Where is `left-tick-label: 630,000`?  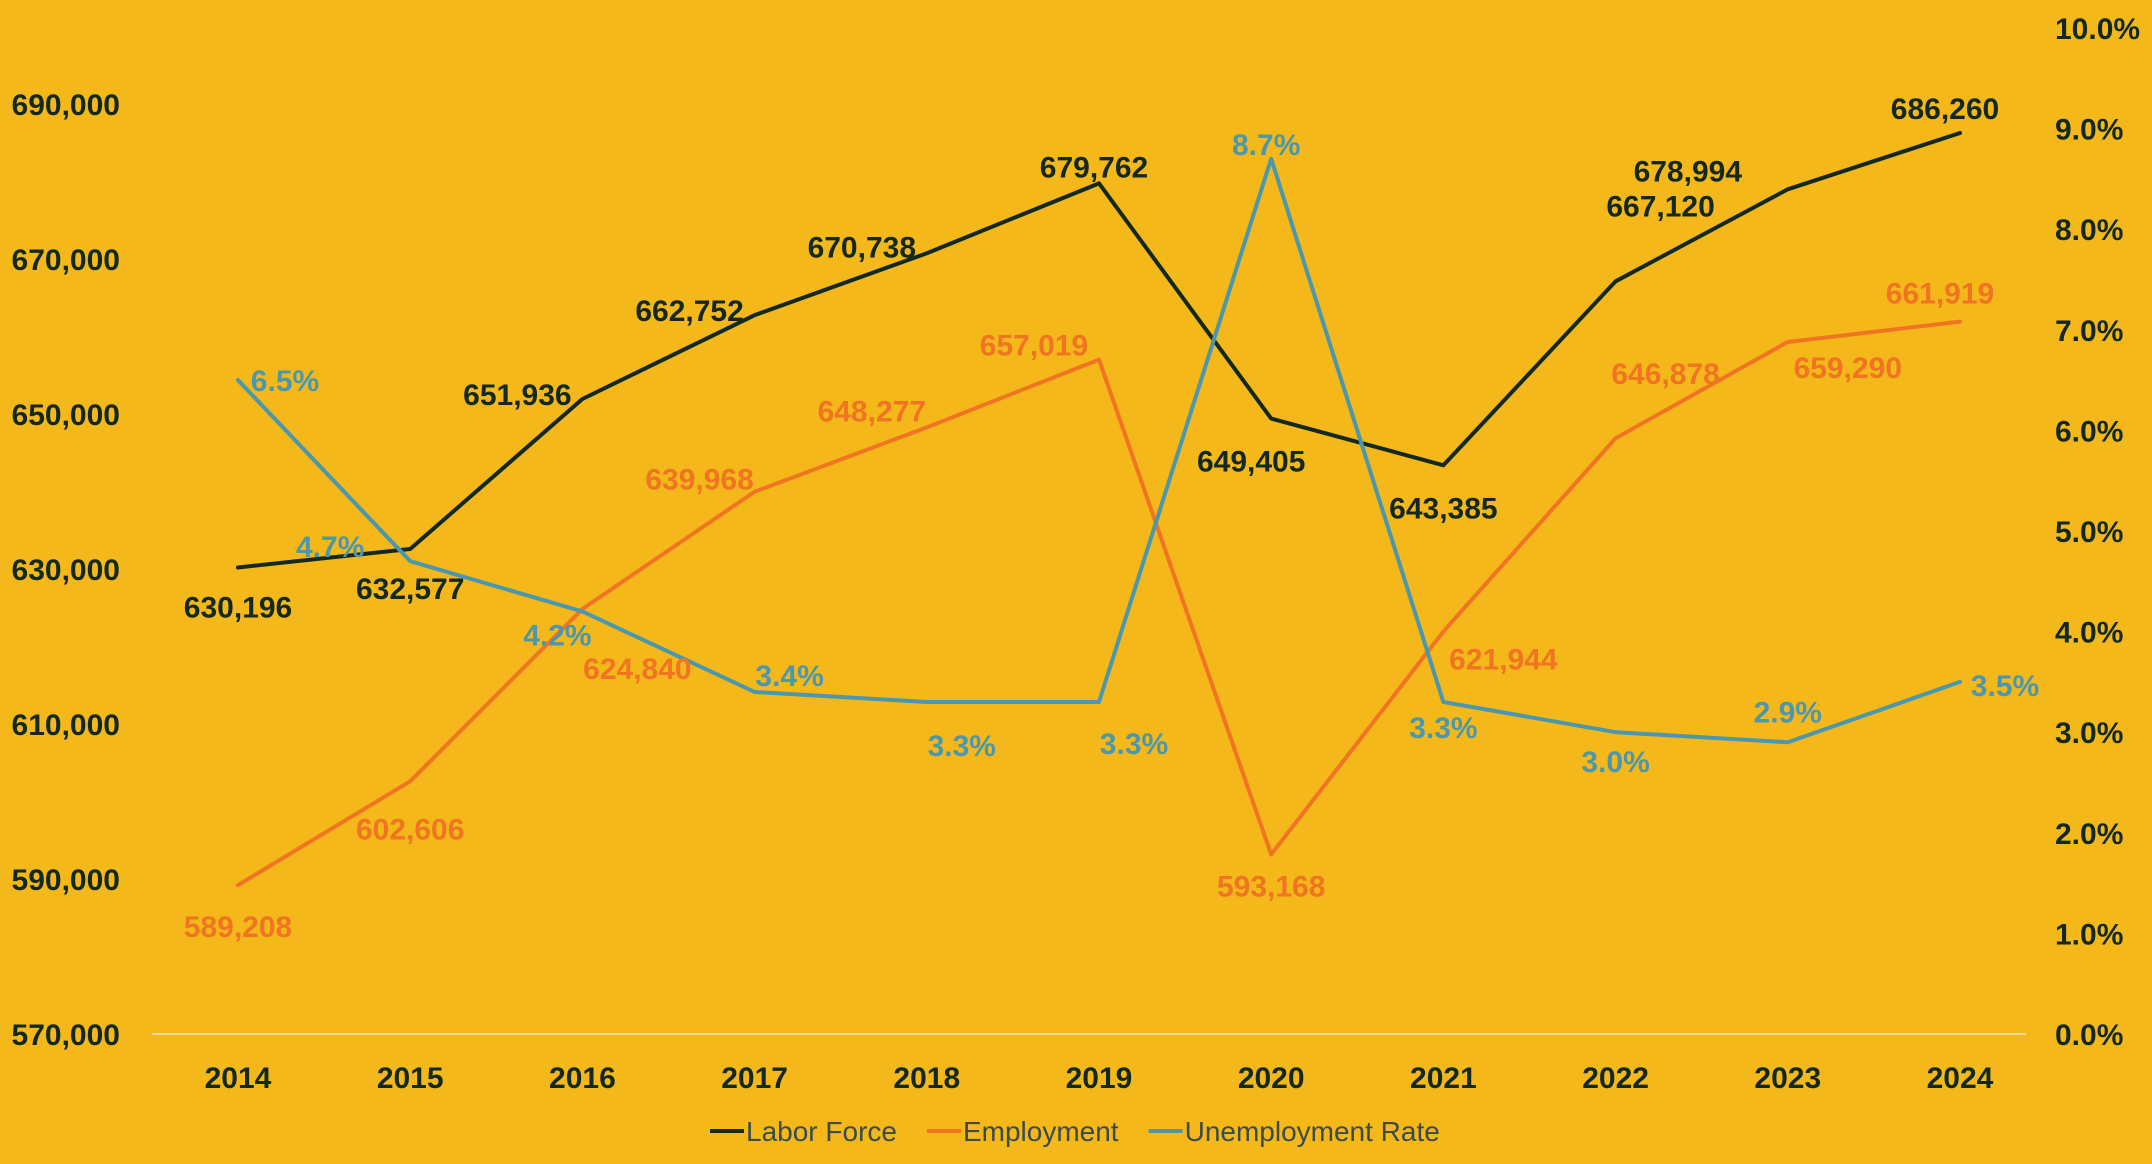
left-tick-label: 630,000 is located at coordinates (66, 570).